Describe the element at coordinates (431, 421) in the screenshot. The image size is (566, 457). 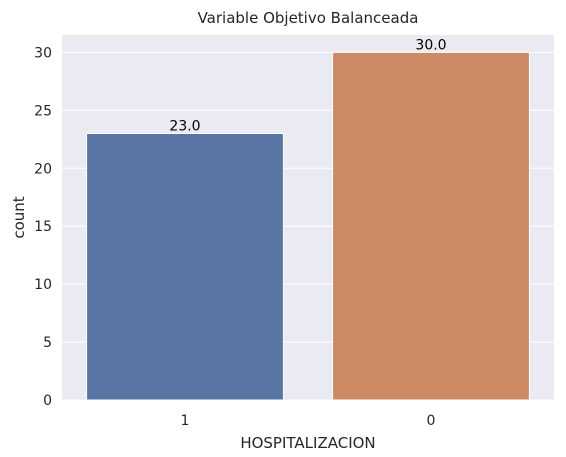
I see `x-tick-label: 0` at that location.